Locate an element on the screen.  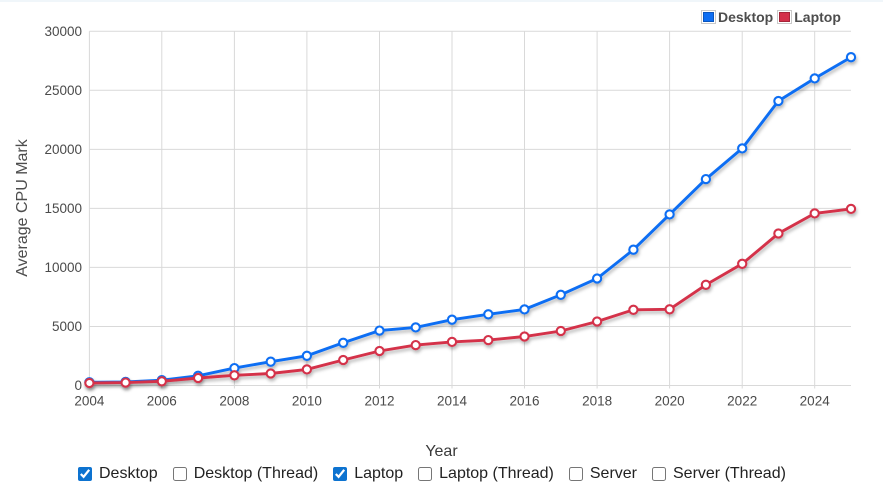
svg-text: 0 is located at coordinates (78, 385).